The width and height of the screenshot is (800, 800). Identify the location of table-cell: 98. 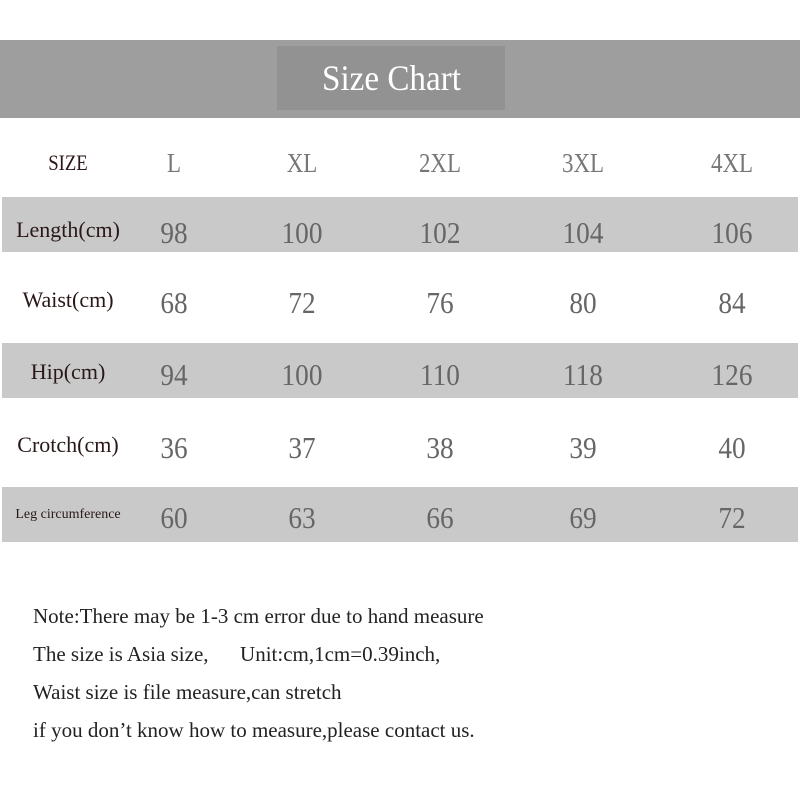
(174, 232).